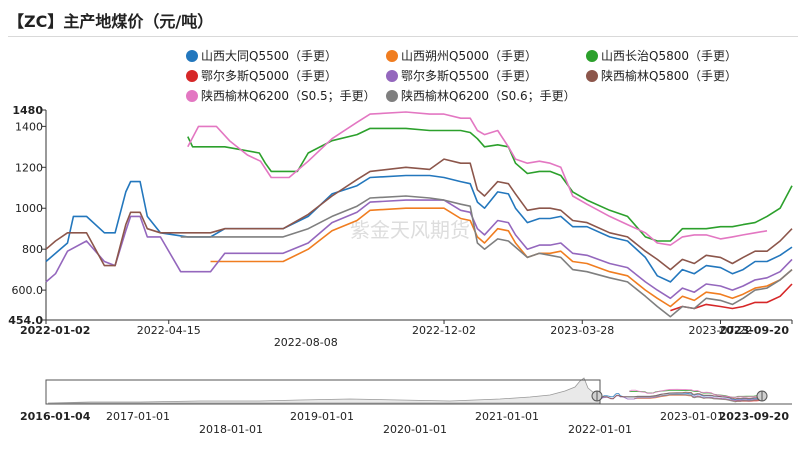  Describe the element at coordinates (322, 416) in the screenshot. I see `navigator-tick-label: 2019-01-01` at that location.